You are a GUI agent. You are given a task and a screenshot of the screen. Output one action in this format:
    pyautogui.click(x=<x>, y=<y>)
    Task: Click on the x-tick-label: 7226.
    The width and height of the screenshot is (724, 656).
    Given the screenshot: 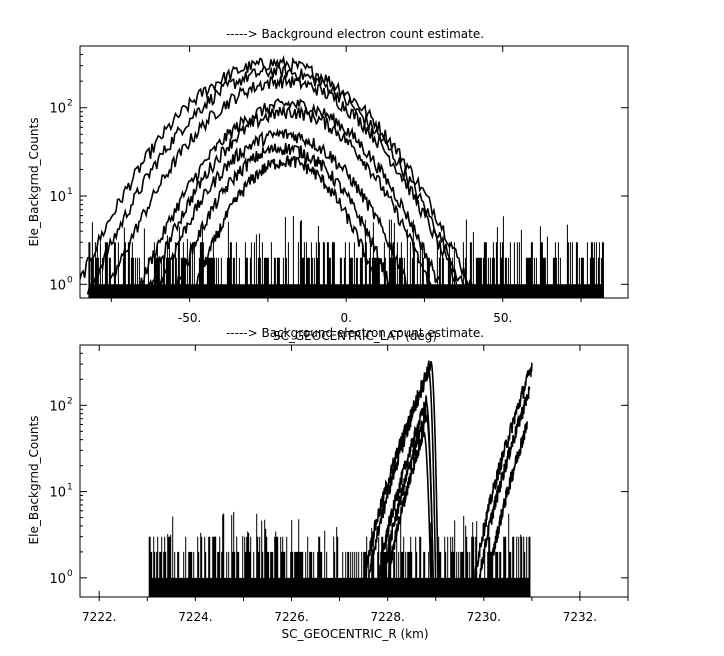 What is the action you would take?
    pyautogui.click(x=291, y=617)
    